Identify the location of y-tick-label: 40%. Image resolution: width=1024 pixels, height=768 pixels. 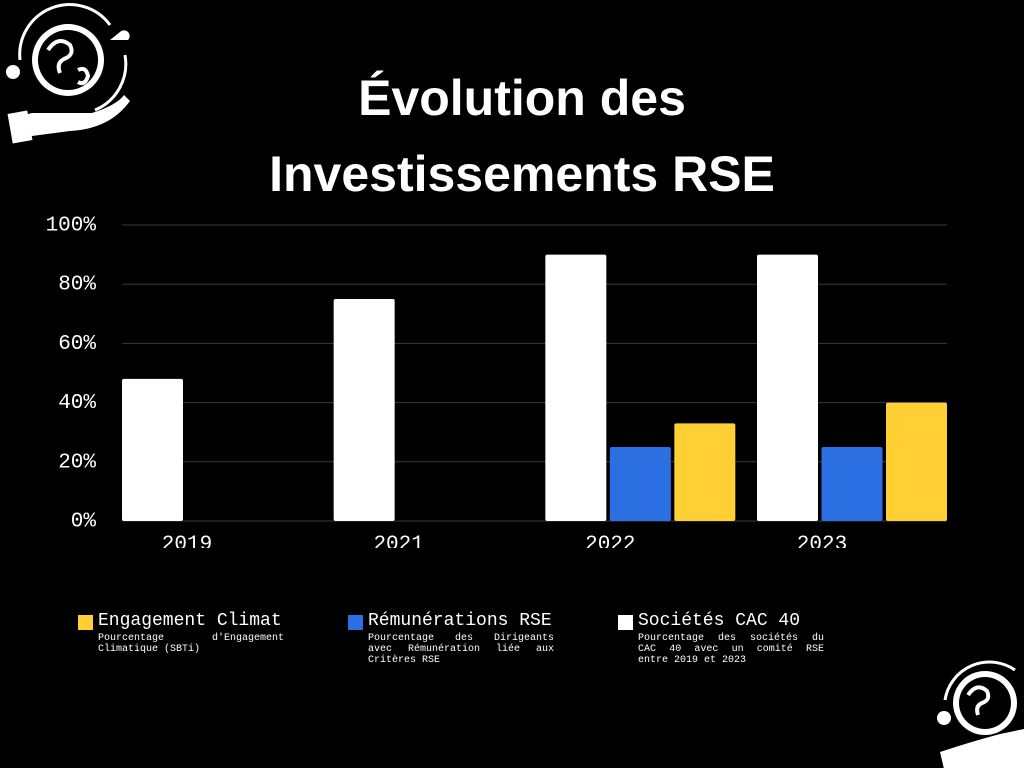
(77, 403).